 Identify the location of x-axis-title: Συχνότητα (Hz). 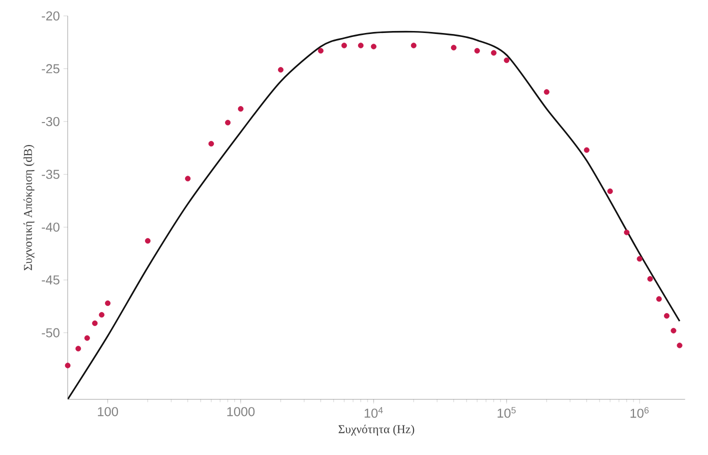
(376, 430).